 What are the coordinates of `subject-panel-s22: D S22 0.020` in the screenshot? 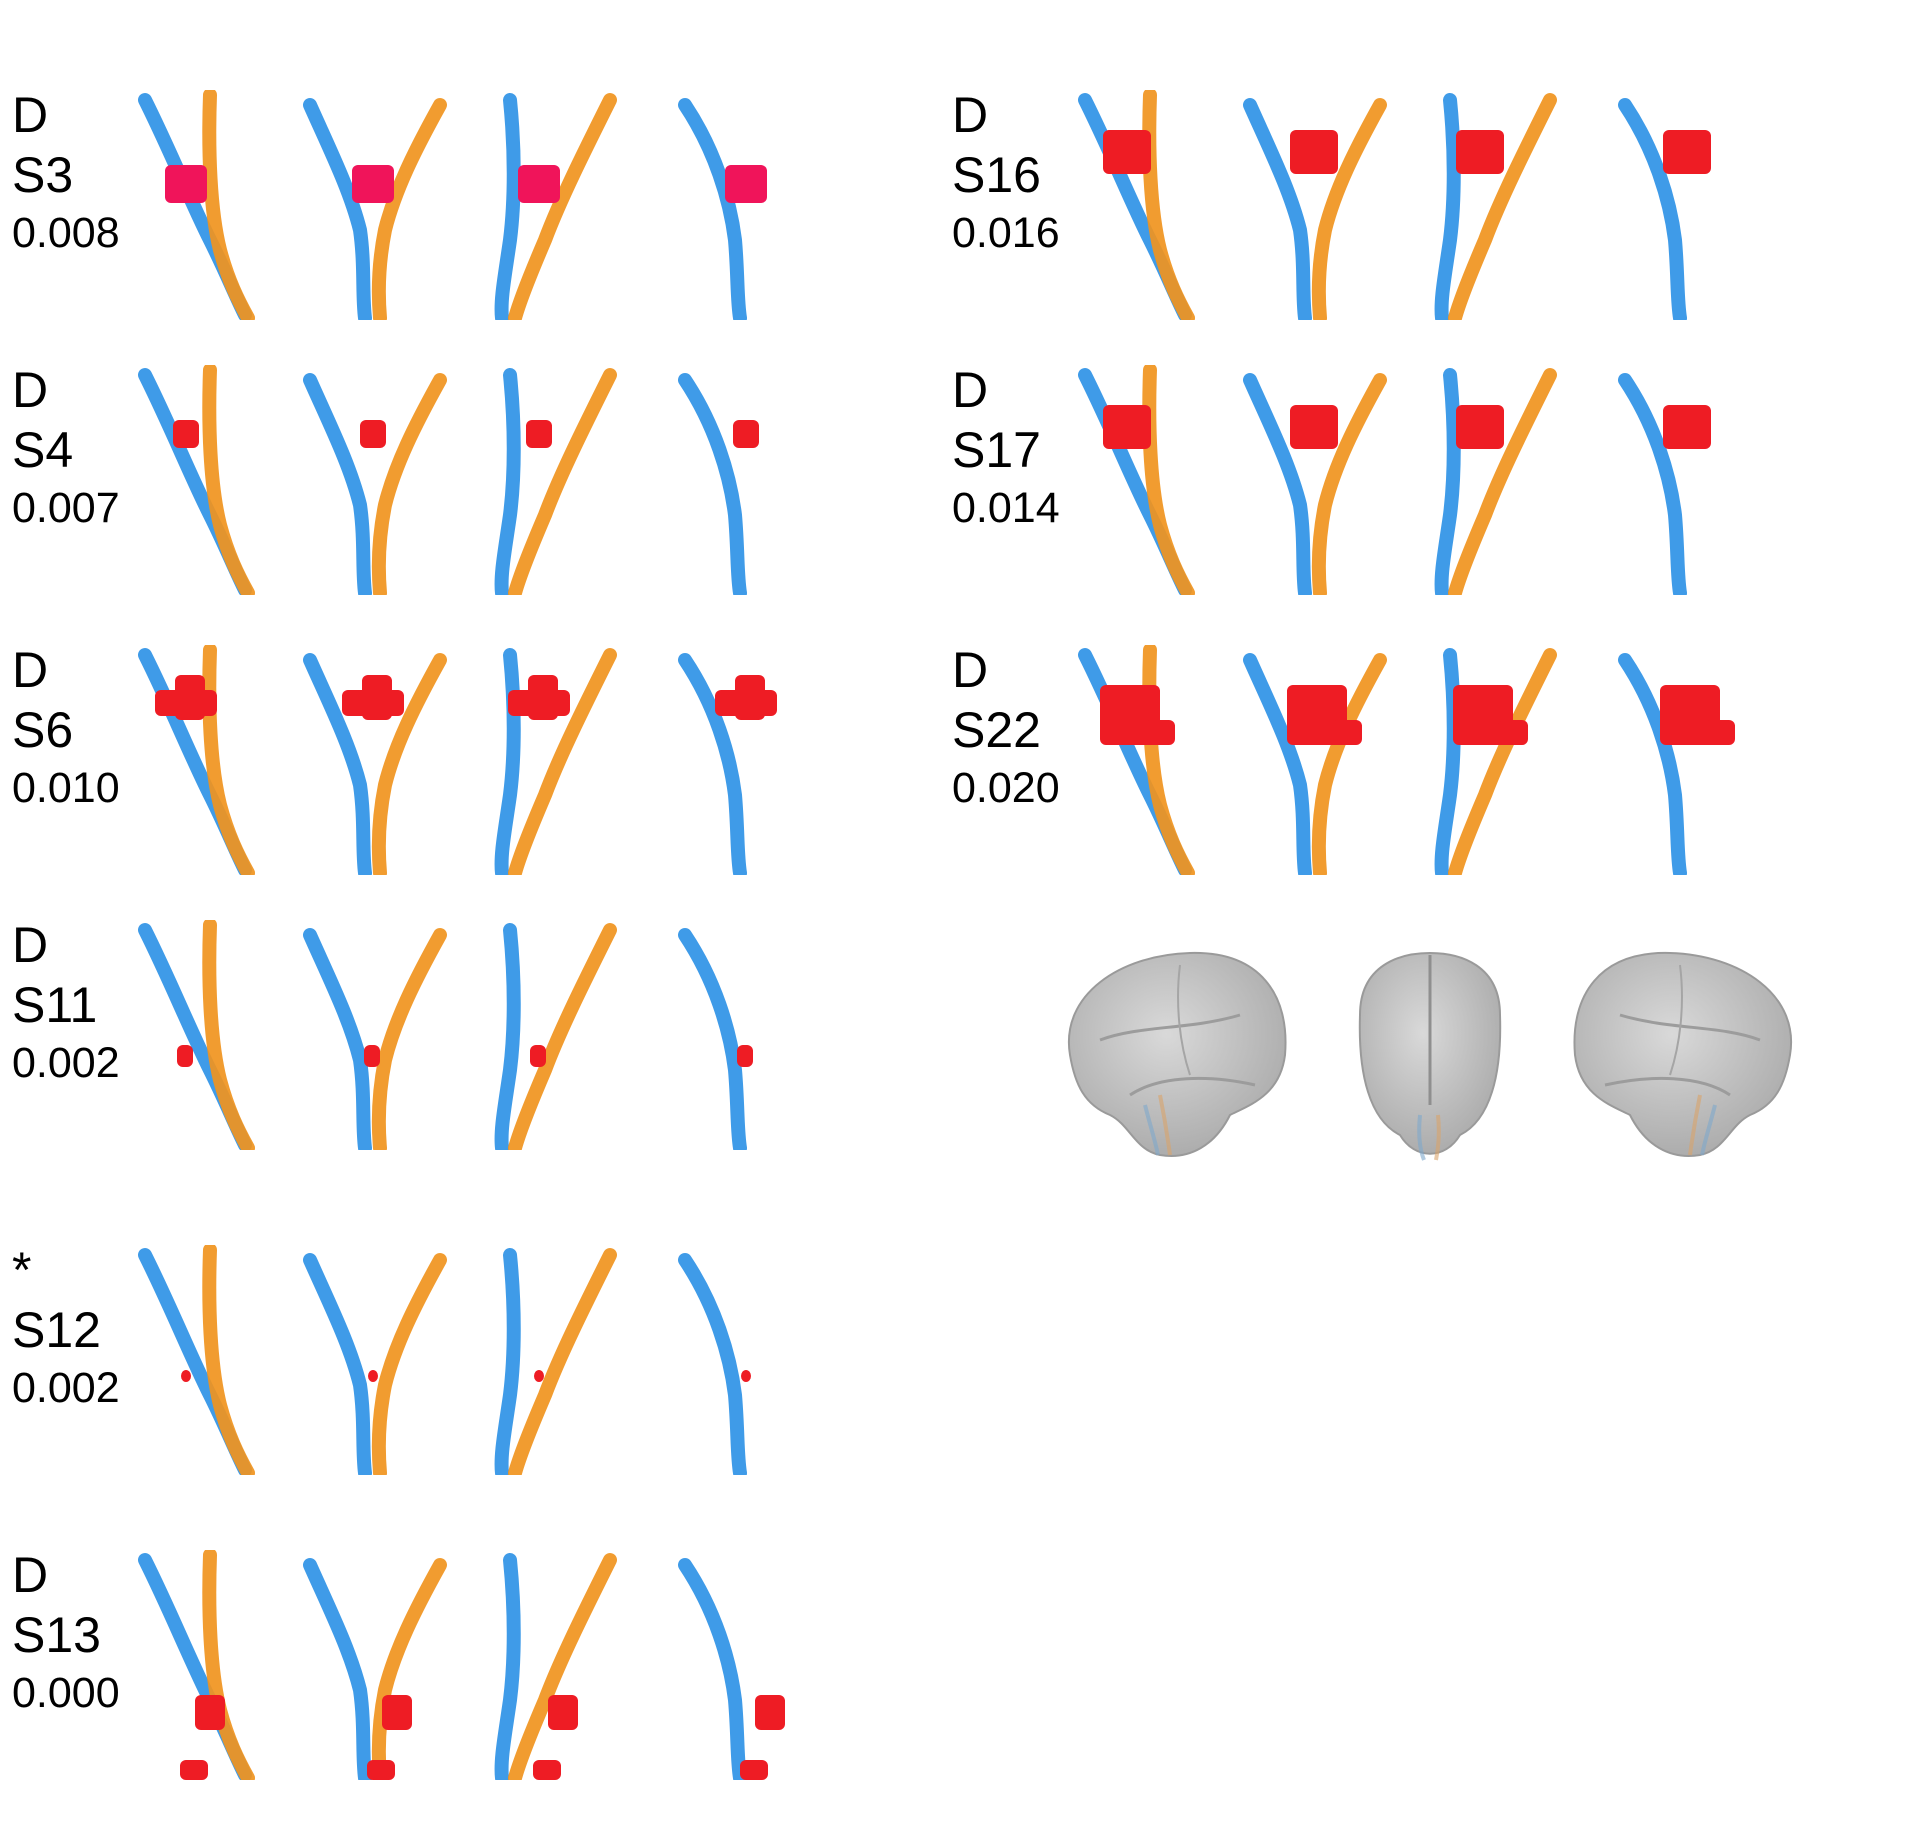 It's located at (1380, 765).